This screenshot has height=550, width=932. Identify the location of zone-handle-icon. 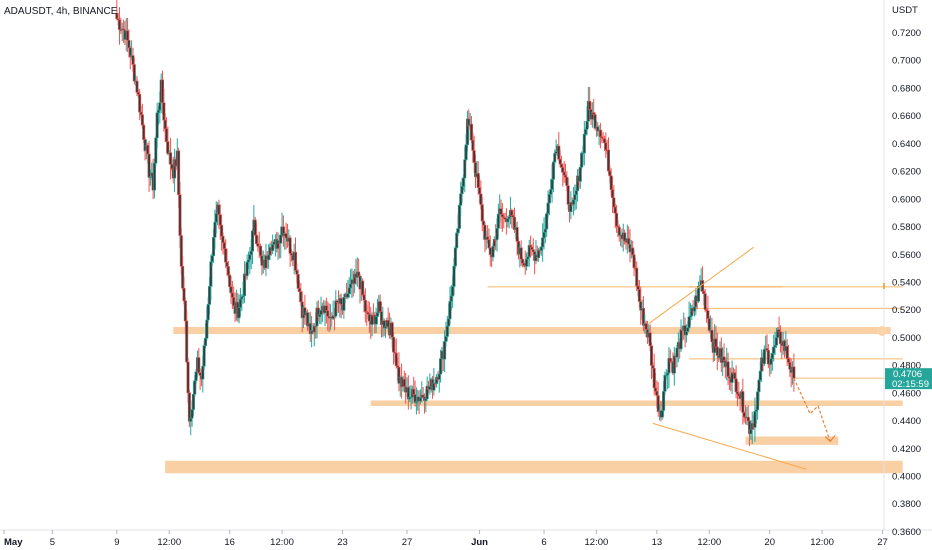
(882, 331).